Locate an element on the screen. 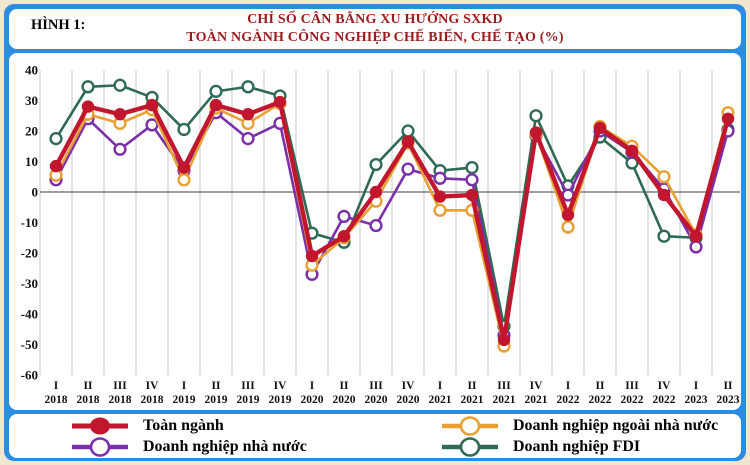 The height and width of the screenshot is (465, 750). y-tick-label: 40 is located at coordinates (31, 70).